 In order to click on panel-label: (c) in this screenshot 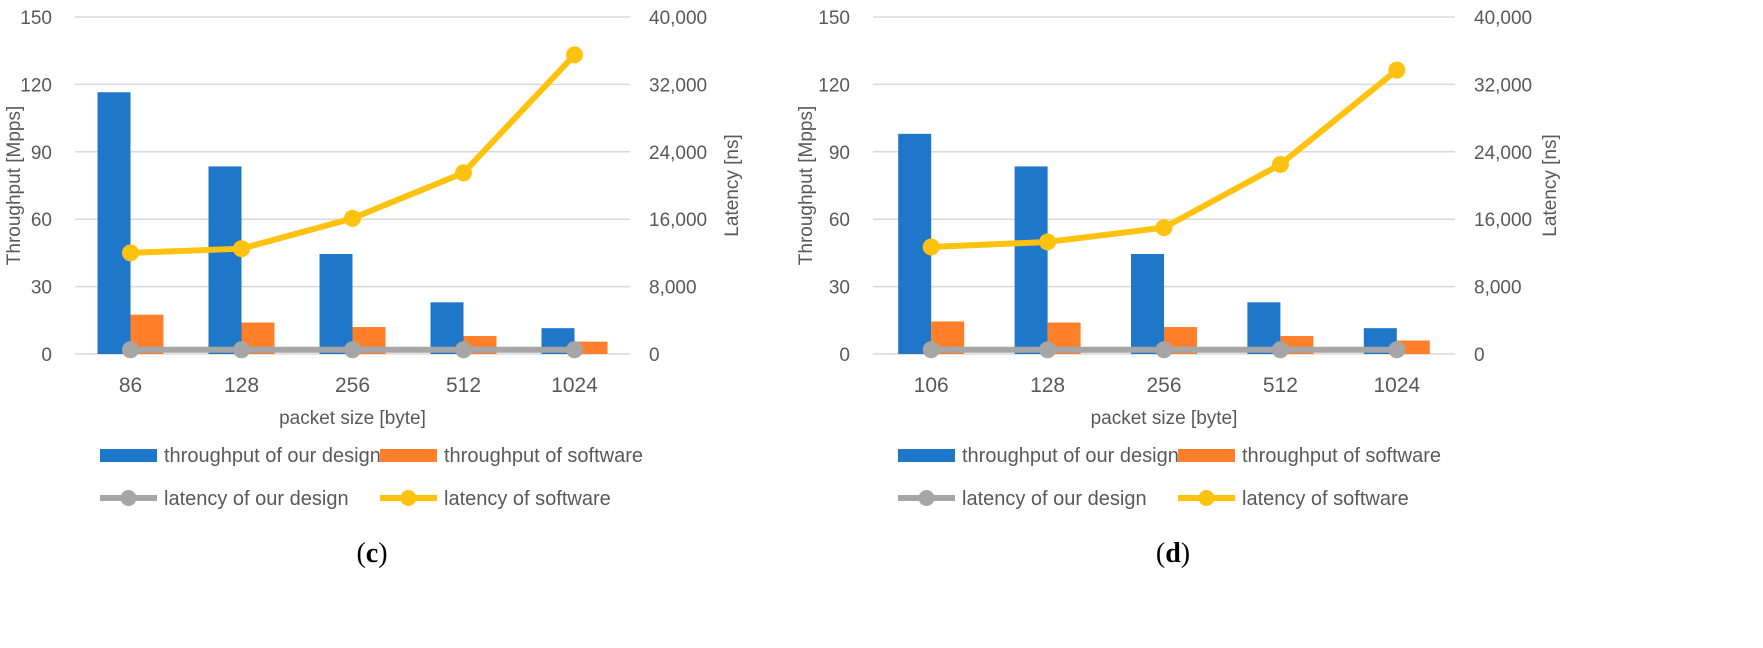, I will do `click(371, 553)`.